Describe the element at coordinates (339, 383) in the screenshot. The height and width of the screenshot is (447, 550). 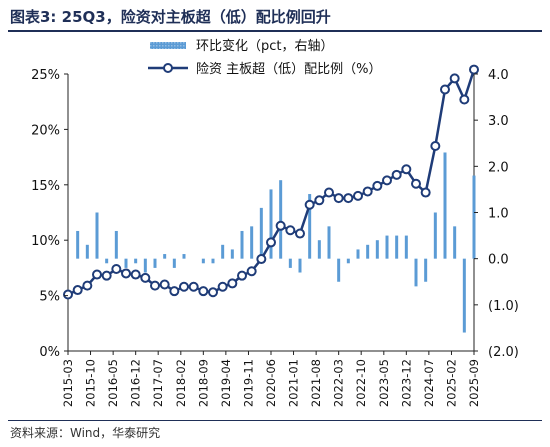
I see `x-tick-label: 2022-03` at that location.